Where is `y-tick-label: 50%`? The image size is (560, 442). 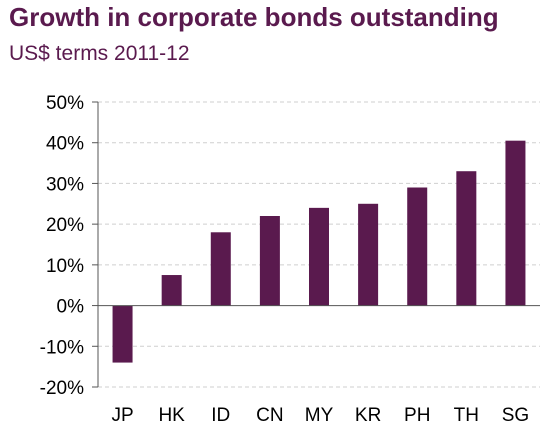 y-tick-label: 50% is located at coordinates (65, 103).